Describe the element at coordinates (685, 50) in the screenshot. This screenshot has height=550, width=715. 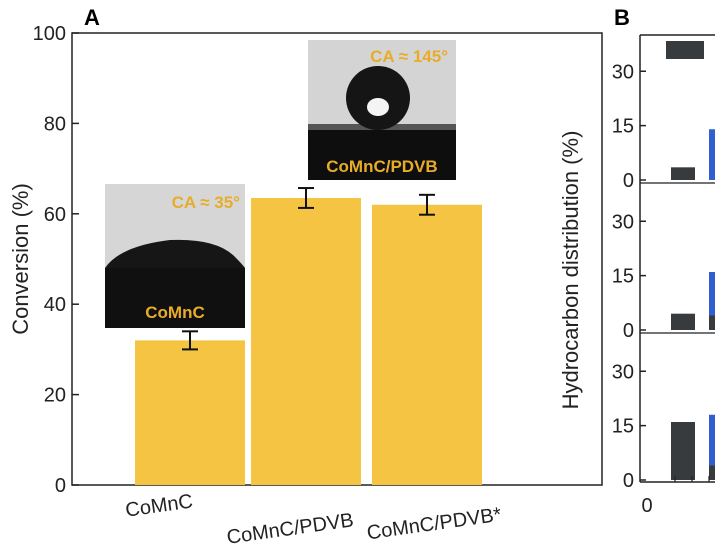
I see `legend-swatch` at that location.